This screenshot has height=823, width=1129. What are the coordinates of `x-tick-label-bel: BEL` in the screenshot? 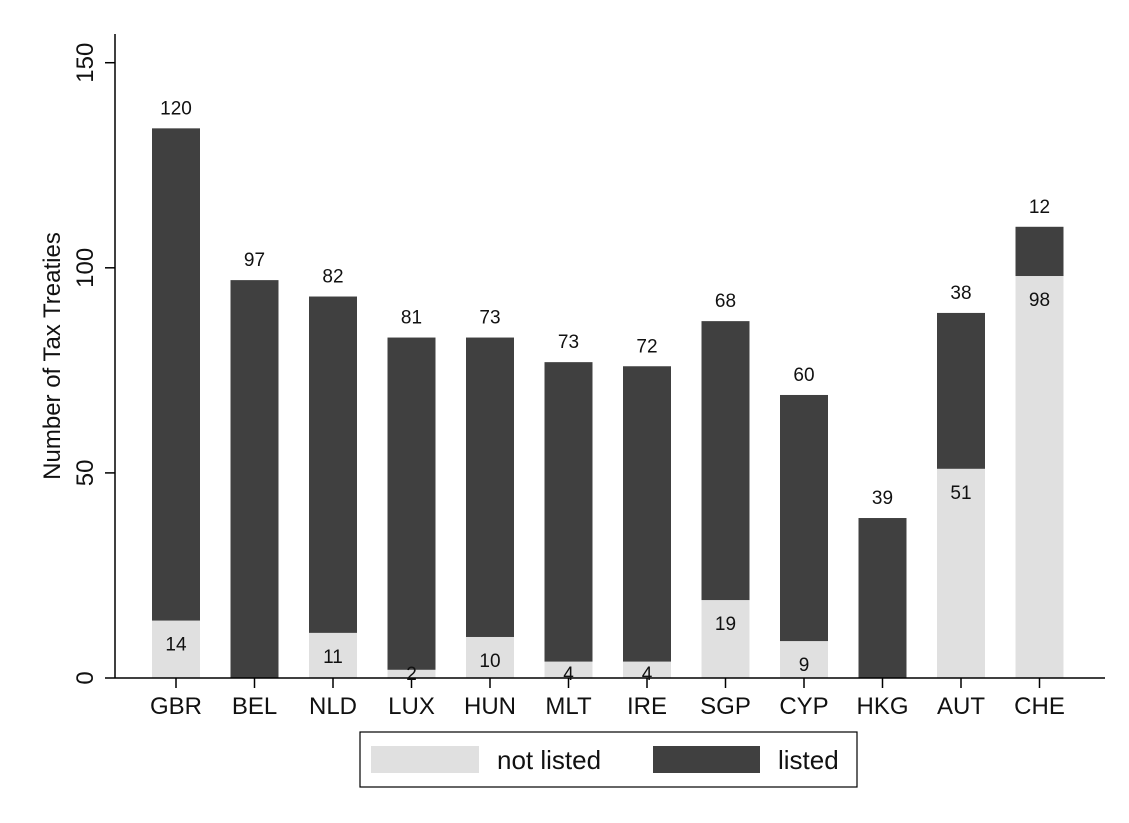 It's located at (254, 706).